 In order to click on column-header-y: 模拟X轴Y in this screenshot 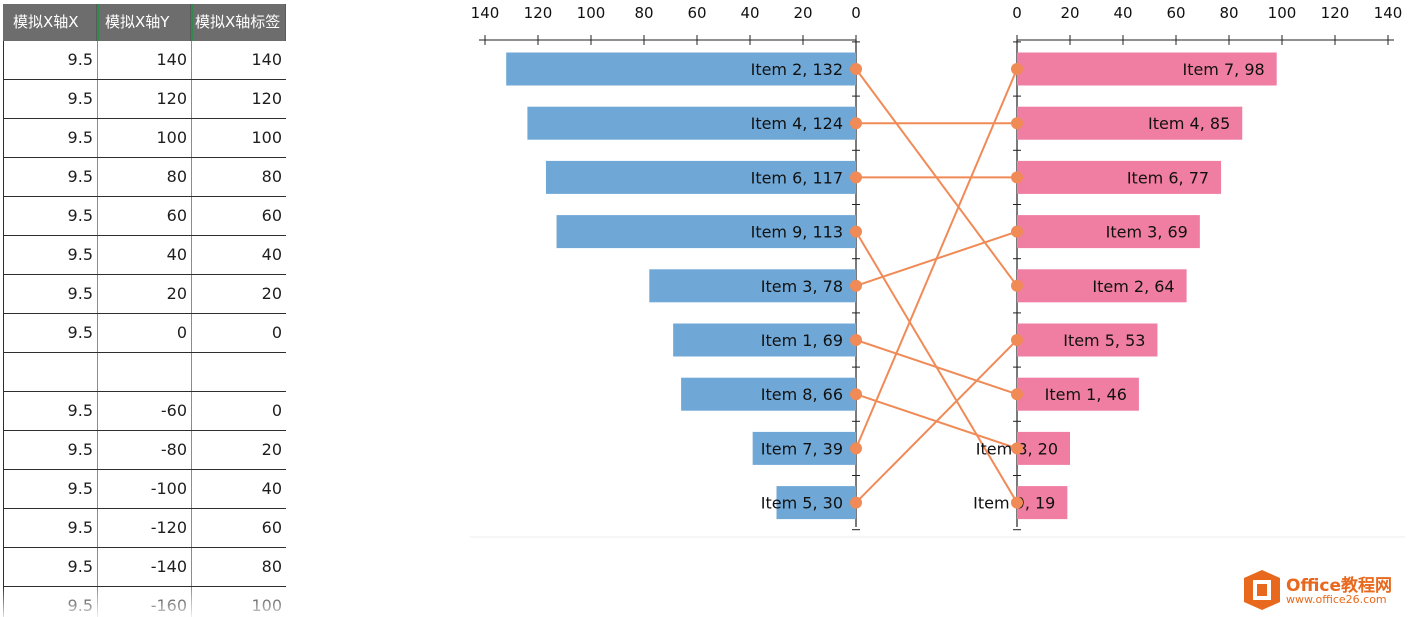, I will do `click(144, 22)`.